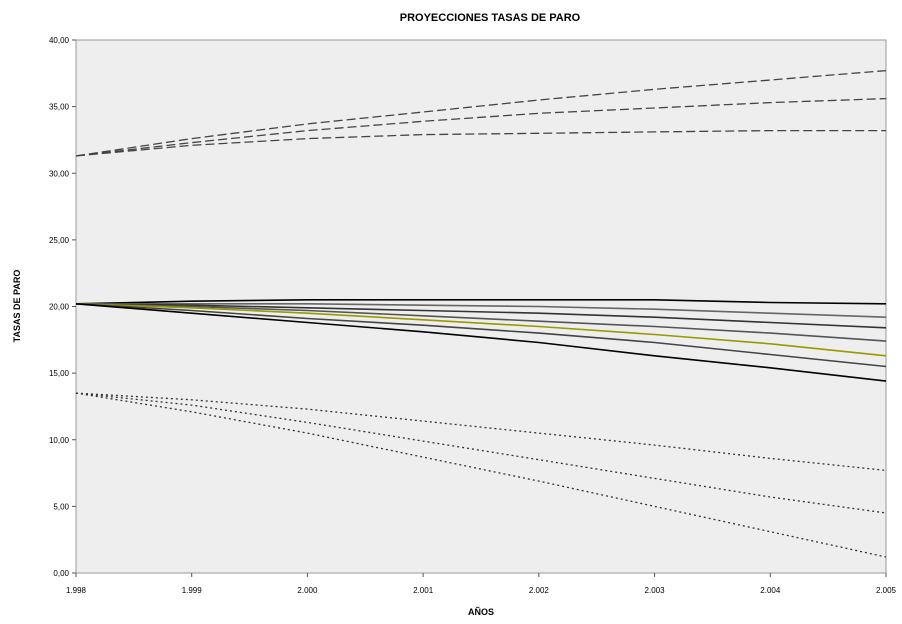 Image resolution: width=902 pixels, height=624 pixels. I want to click on chart-title: PROYECCIONES TASAS DE PARO, so click(490, 18).